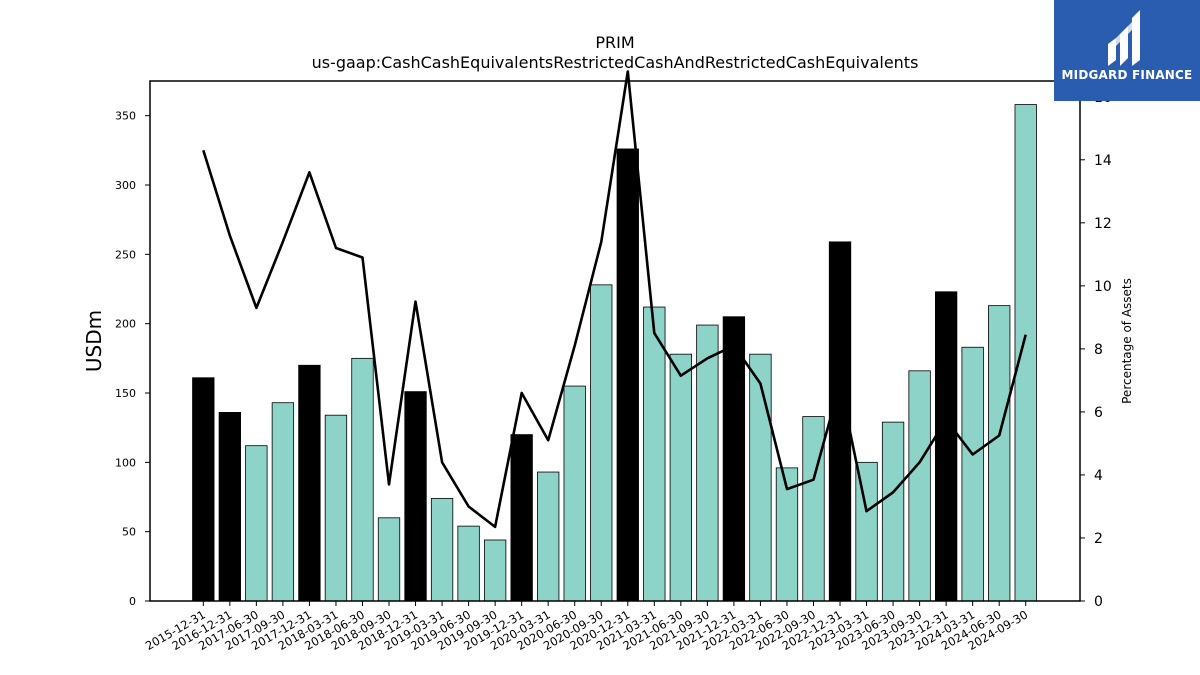  What do you see at coordinates (1103, 224) in the screenshot?
I see `y-tick-label-right: 12` at bounding box center [1103, 224].